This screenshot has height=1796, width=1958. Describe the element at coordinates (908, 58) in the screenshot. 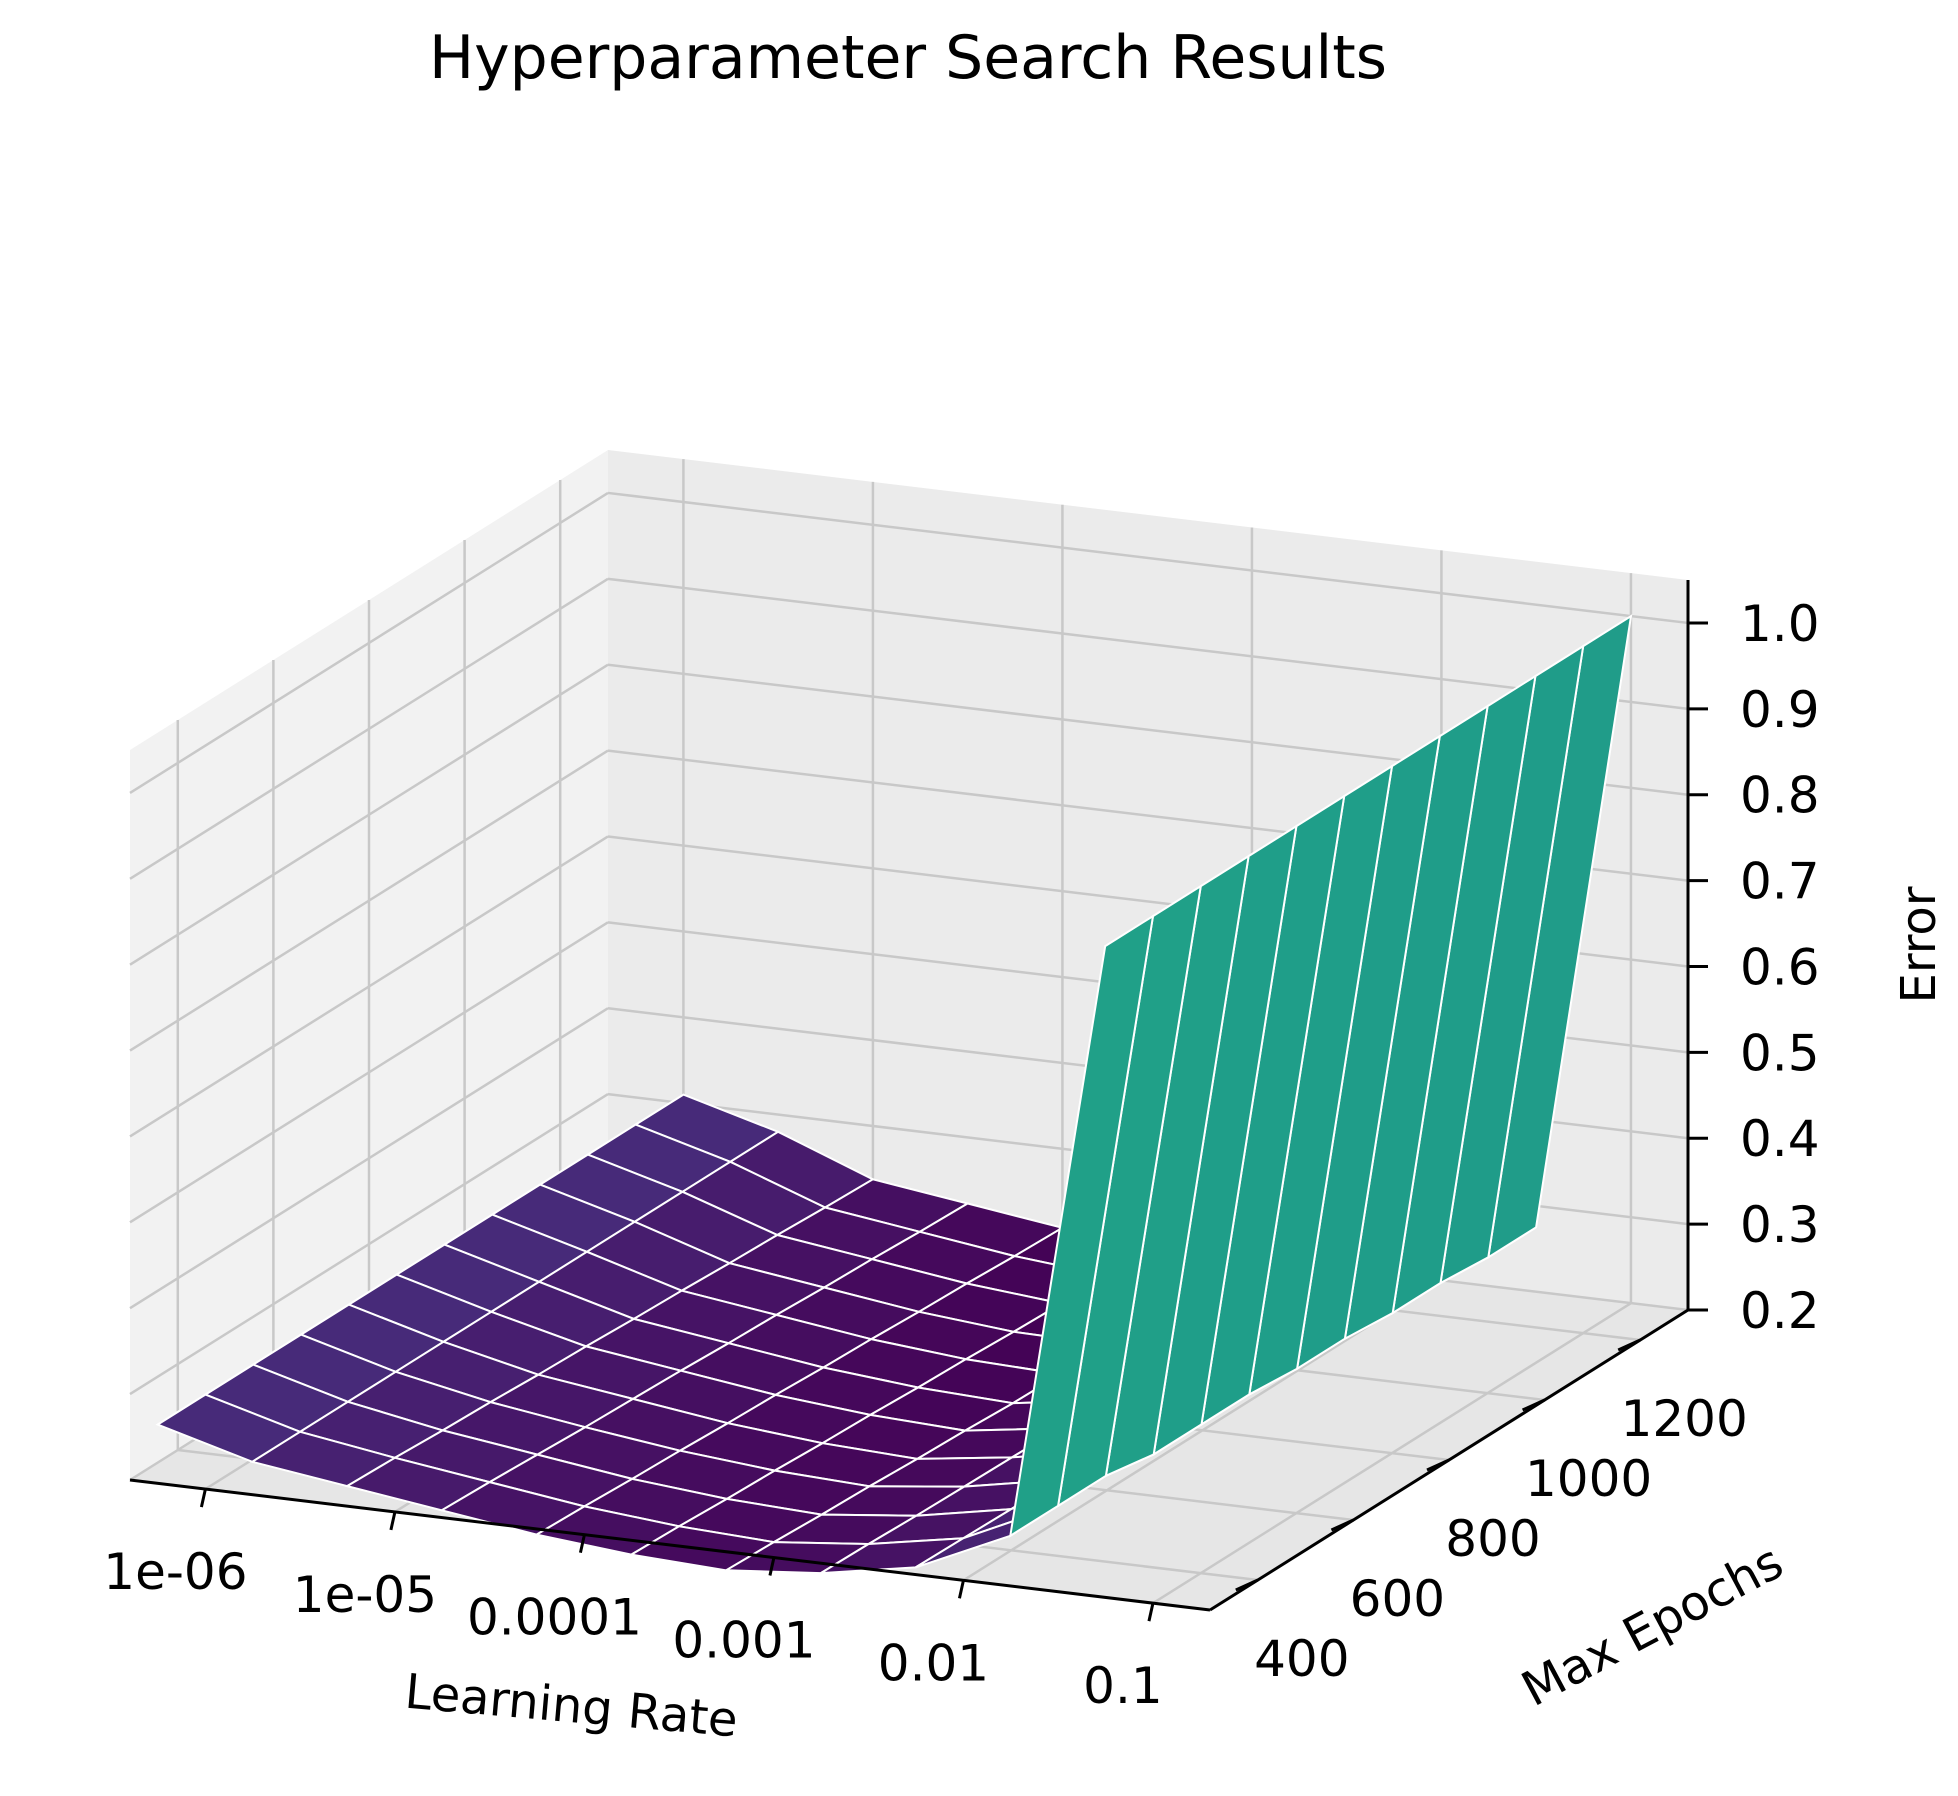

I see `chart-title: Hyperparameter Search Results` at that location.